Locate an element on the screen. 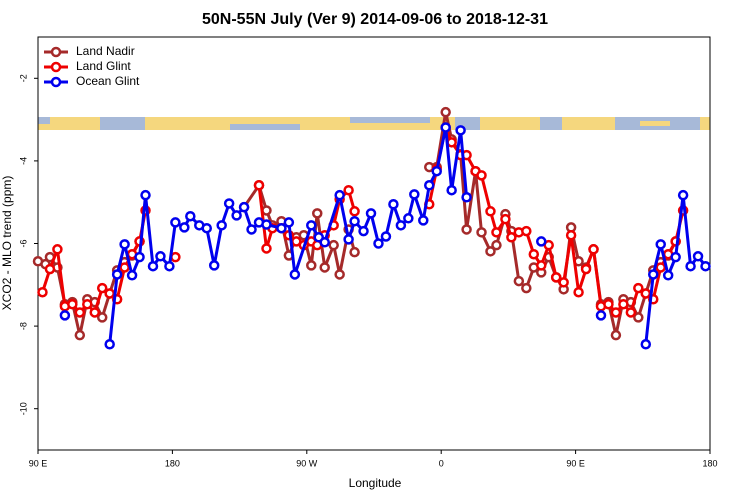 The height and width of the screenshot is (500, 750). x-tick-label: 0 is located at coordinates (441, 463).